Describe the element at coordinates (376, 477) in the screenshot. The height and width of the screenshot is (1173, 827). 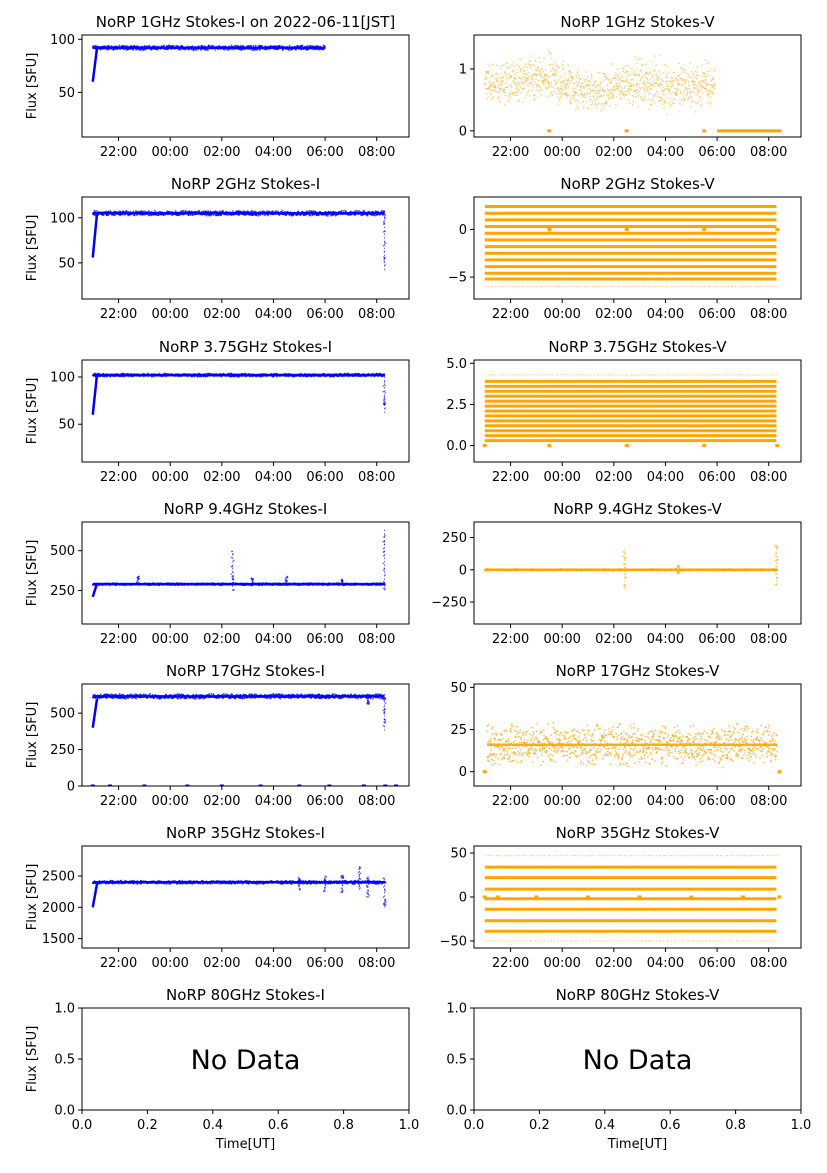
I see `x-tick-label: 08:00` at that location.